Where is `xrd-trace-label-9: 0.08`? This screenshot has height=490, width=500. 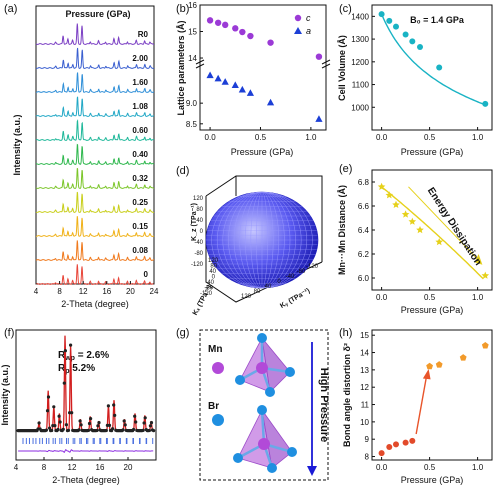
xrd-trace-label-9: 0.08 is located at coordinates (140, 250).